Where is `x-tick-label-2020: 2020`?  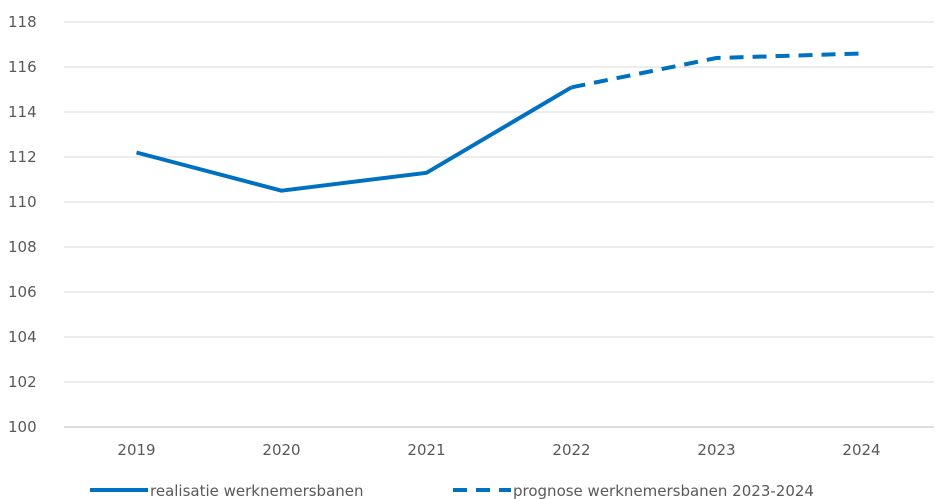 x-tick-label-2020: 2020 is located at coordinates (281, 450).